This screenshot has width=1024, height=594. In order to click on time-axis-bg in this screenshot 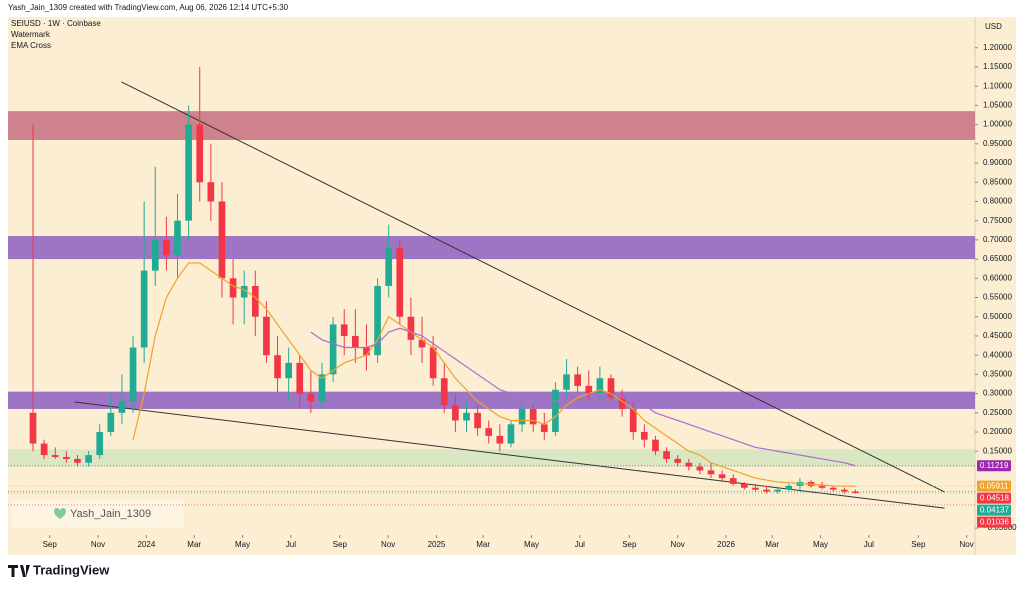, I will do `click(512, 545)`.